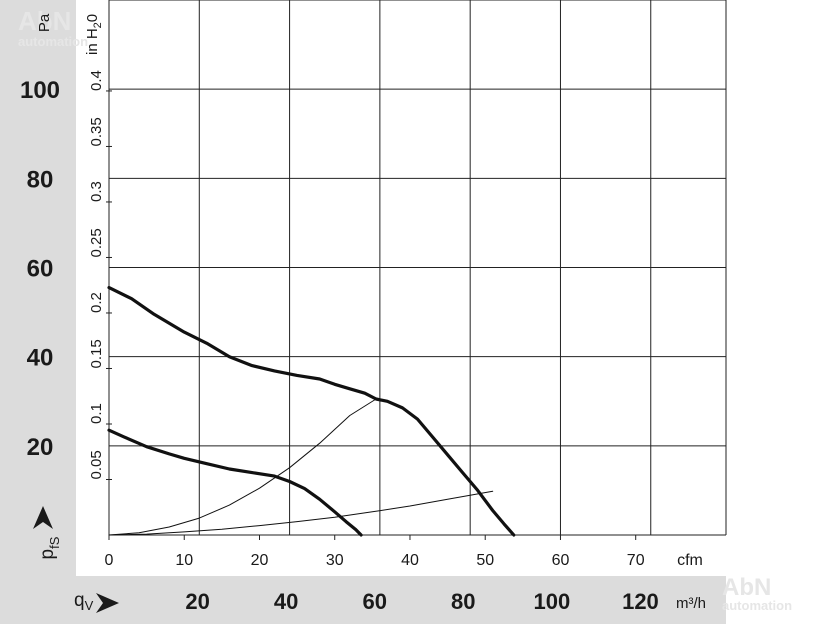 This screenshot has width=816, height=624. I want to click on watermark-sub-top: automation, so click(53, 41).